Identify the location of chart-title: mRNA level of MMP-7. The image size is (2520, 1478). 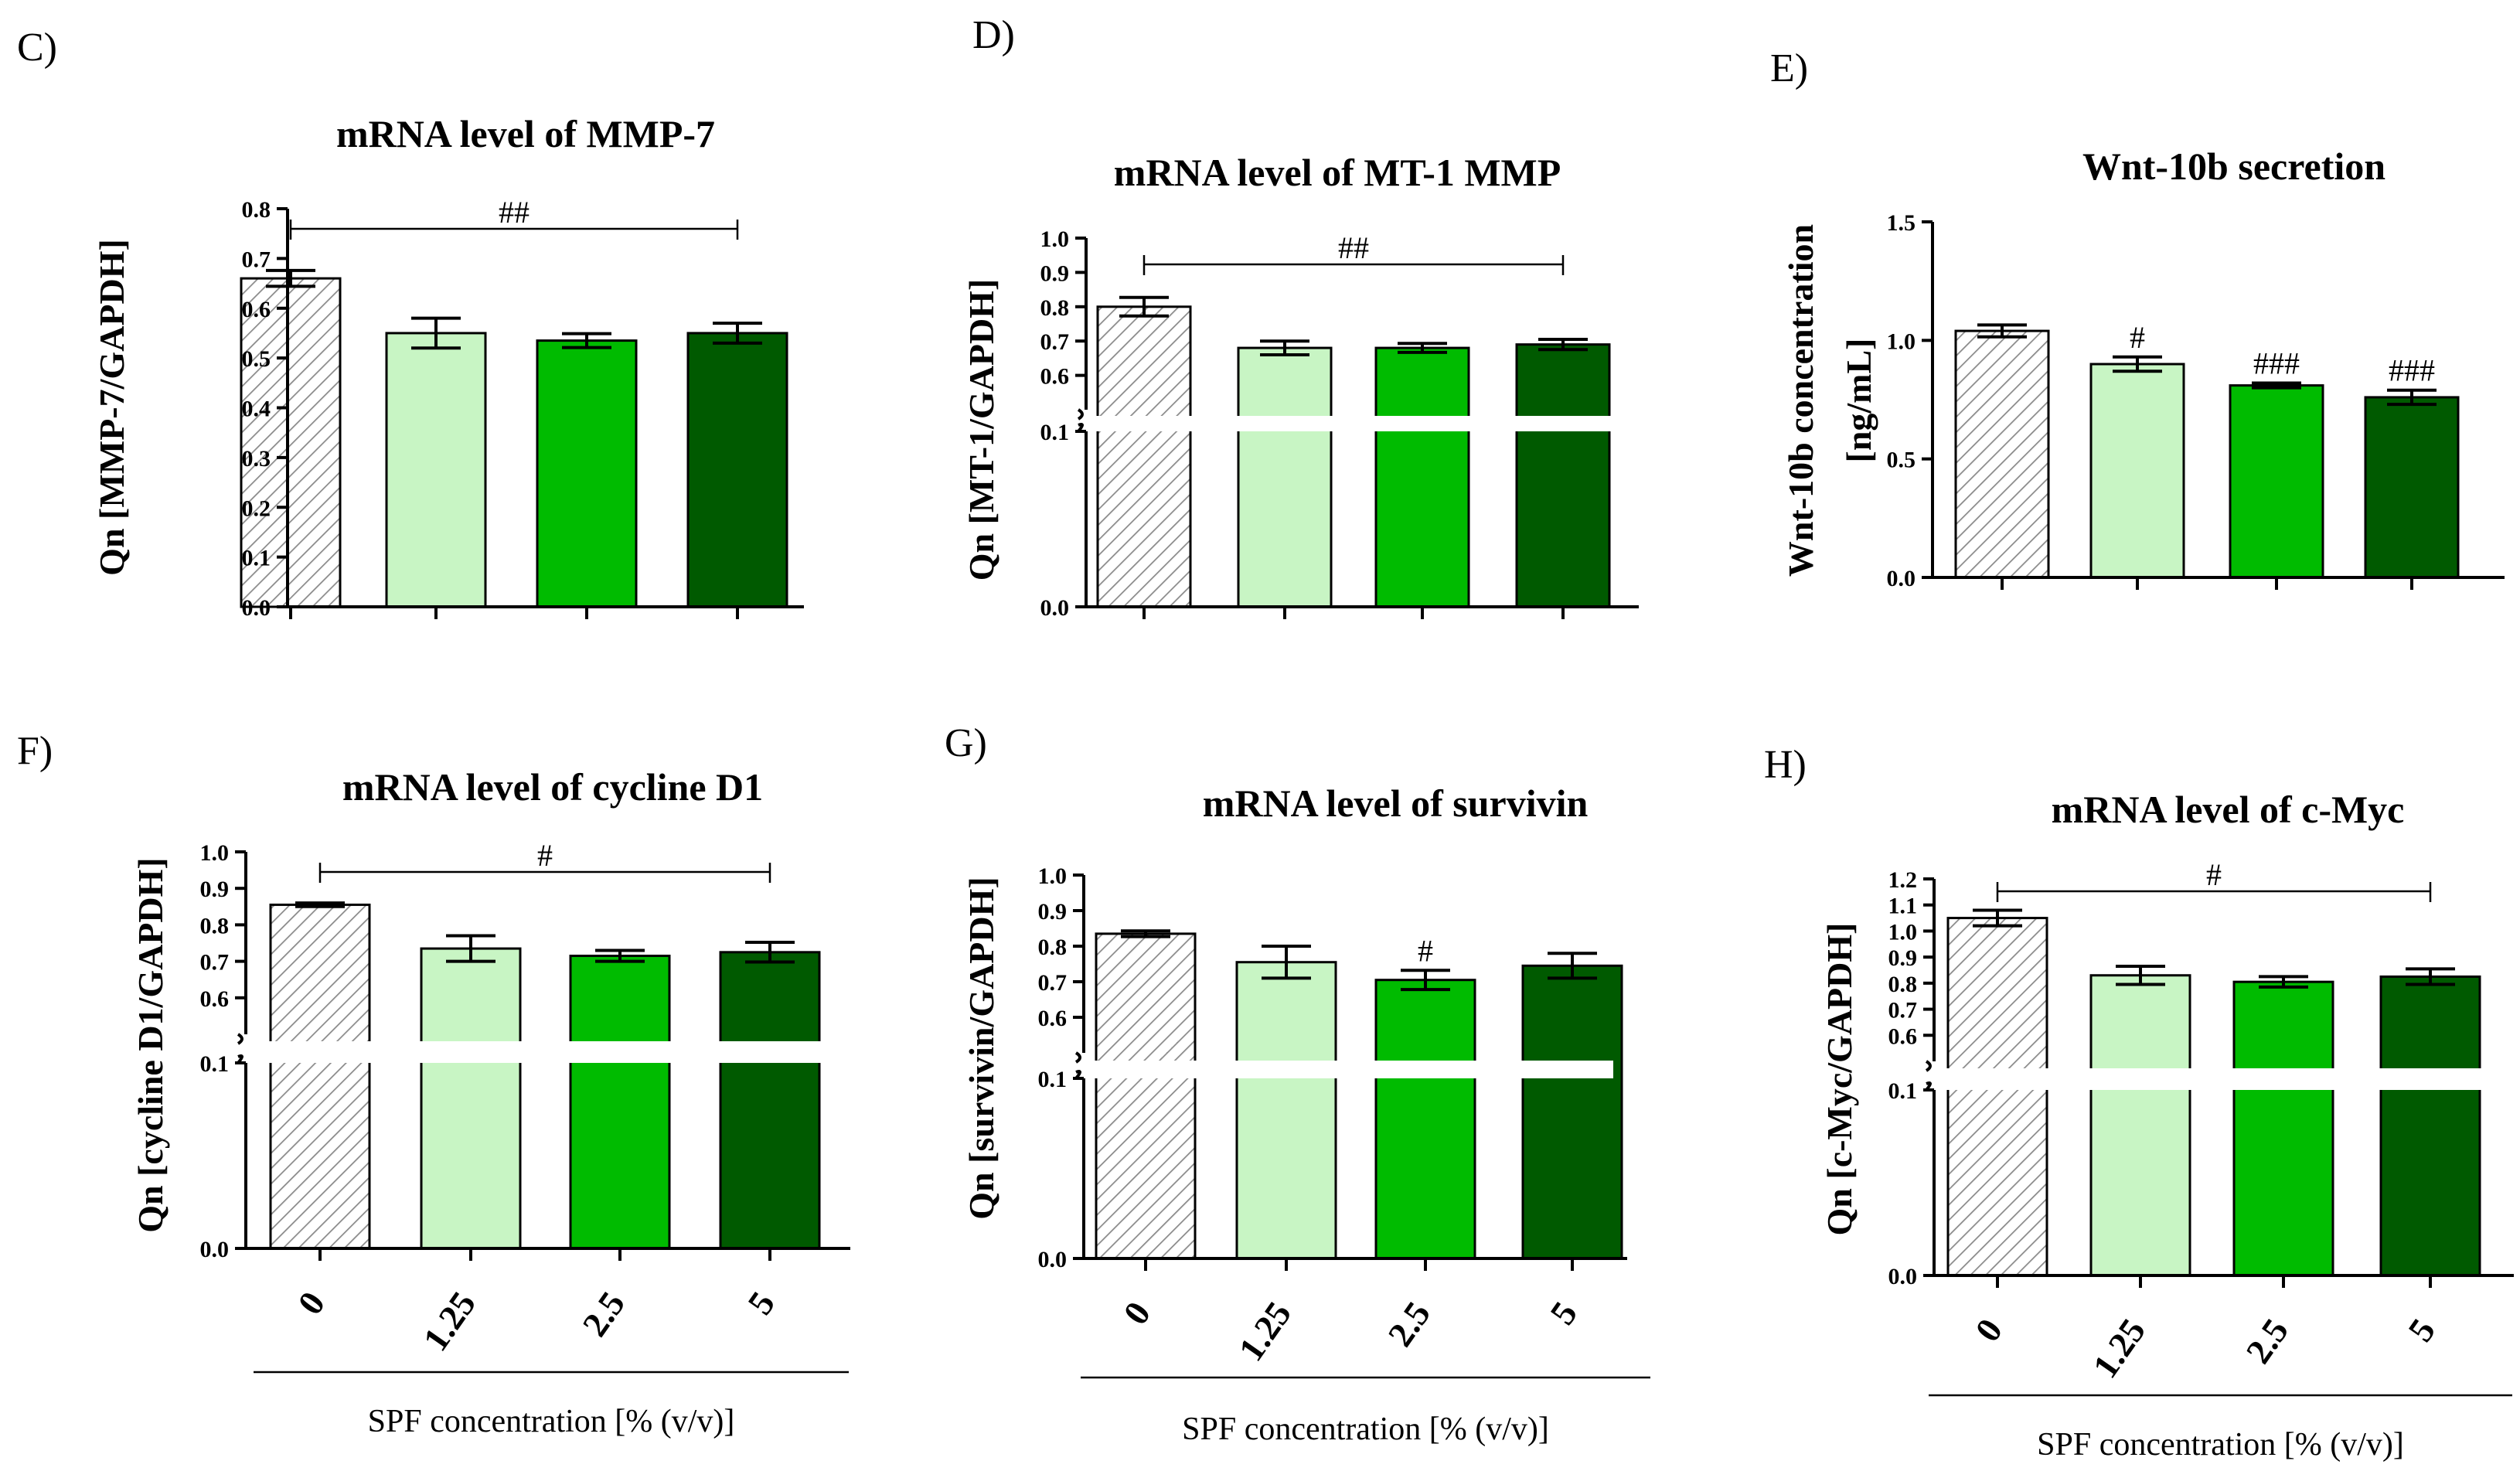
(525, 133).